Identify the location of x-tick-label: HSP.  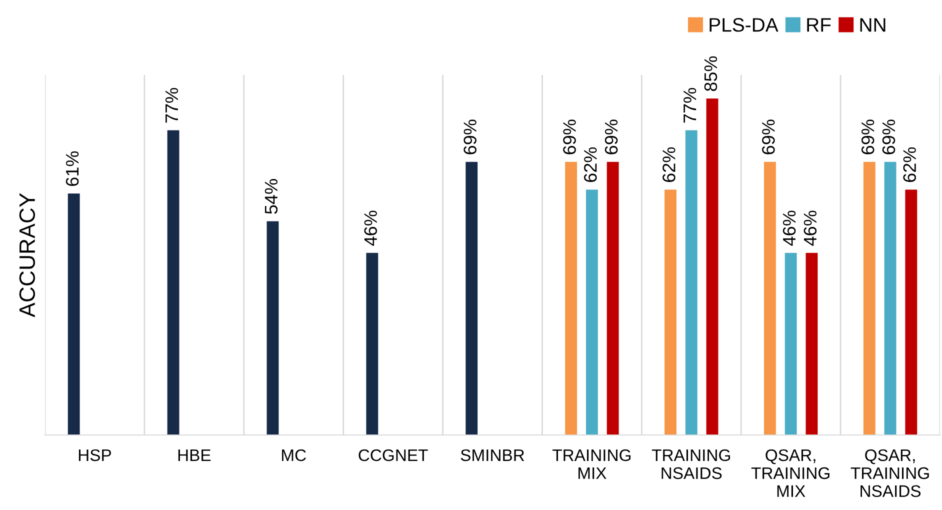
(94, 455).